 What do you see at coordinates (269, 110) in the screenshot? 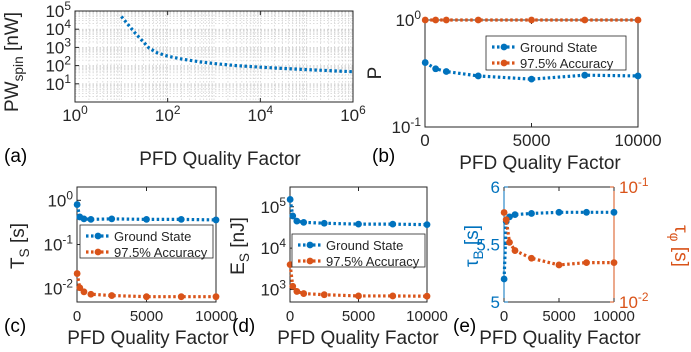
I see `panel-a-xticklabel-2-exp: 4` at bounding box center [269, 110].